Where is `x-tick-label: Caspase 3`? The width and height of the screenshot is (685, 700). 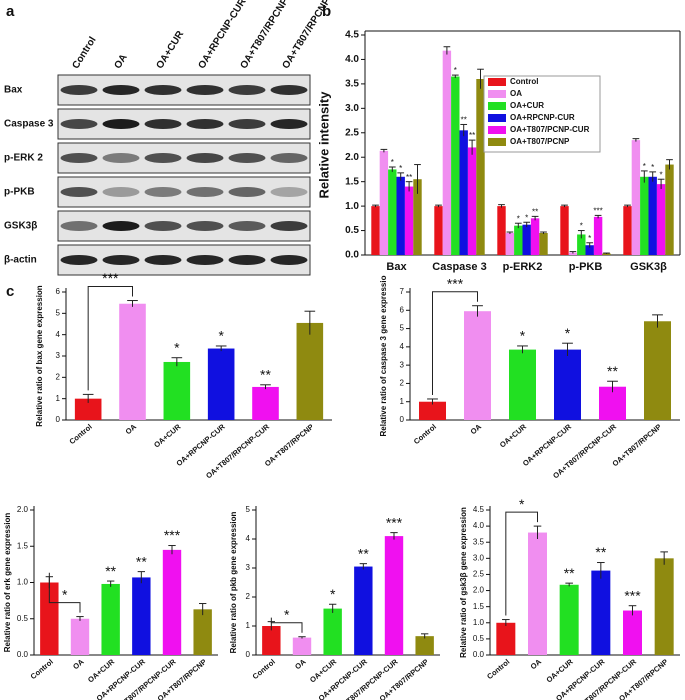 x-tick-label: Caspase 3 is located at coordinates (459, 267).